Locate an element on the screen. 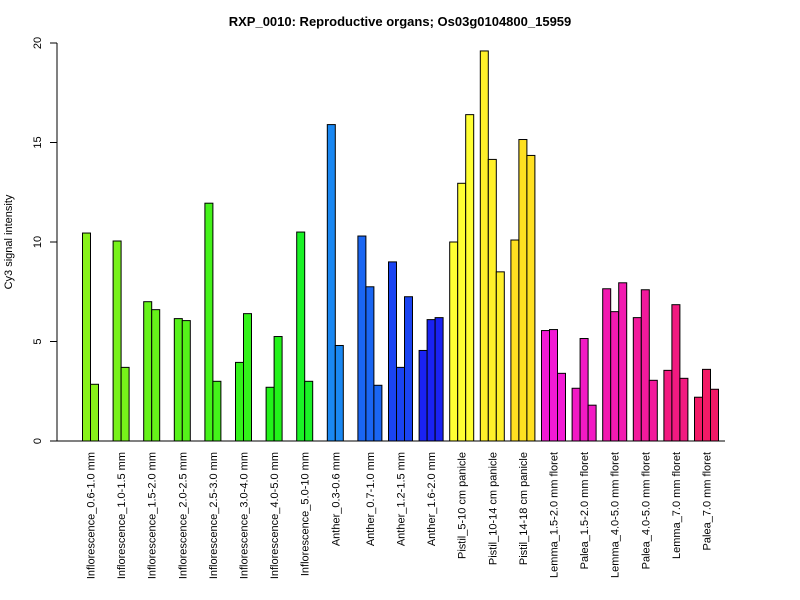  y-tick-label: 10 is located at coordinates (38, 242).